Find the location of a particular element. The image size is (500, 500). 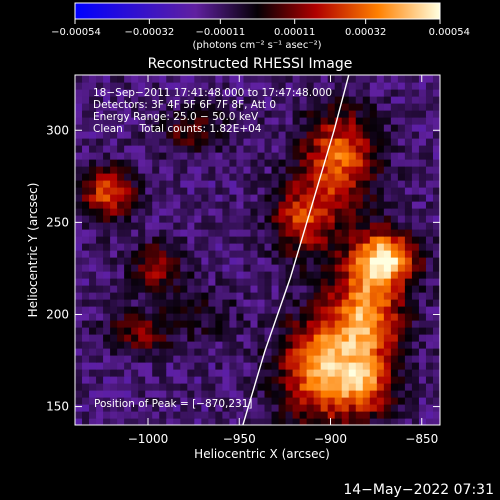

colorbar-tick-label: −0.00011 is located at coordinates (220, 32).